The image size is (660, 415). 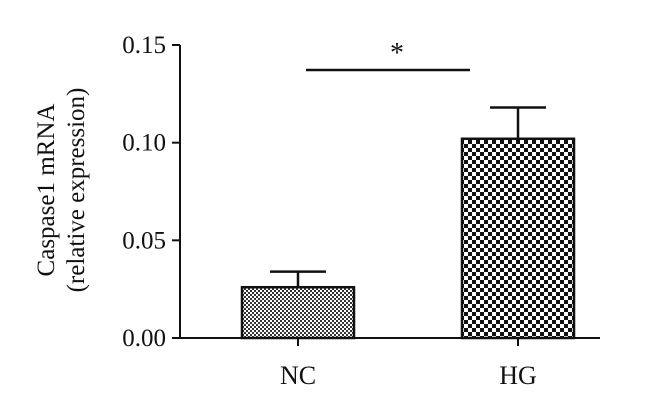 I want to click on y-tick-label: 0.15, so click(x=144, y=45).